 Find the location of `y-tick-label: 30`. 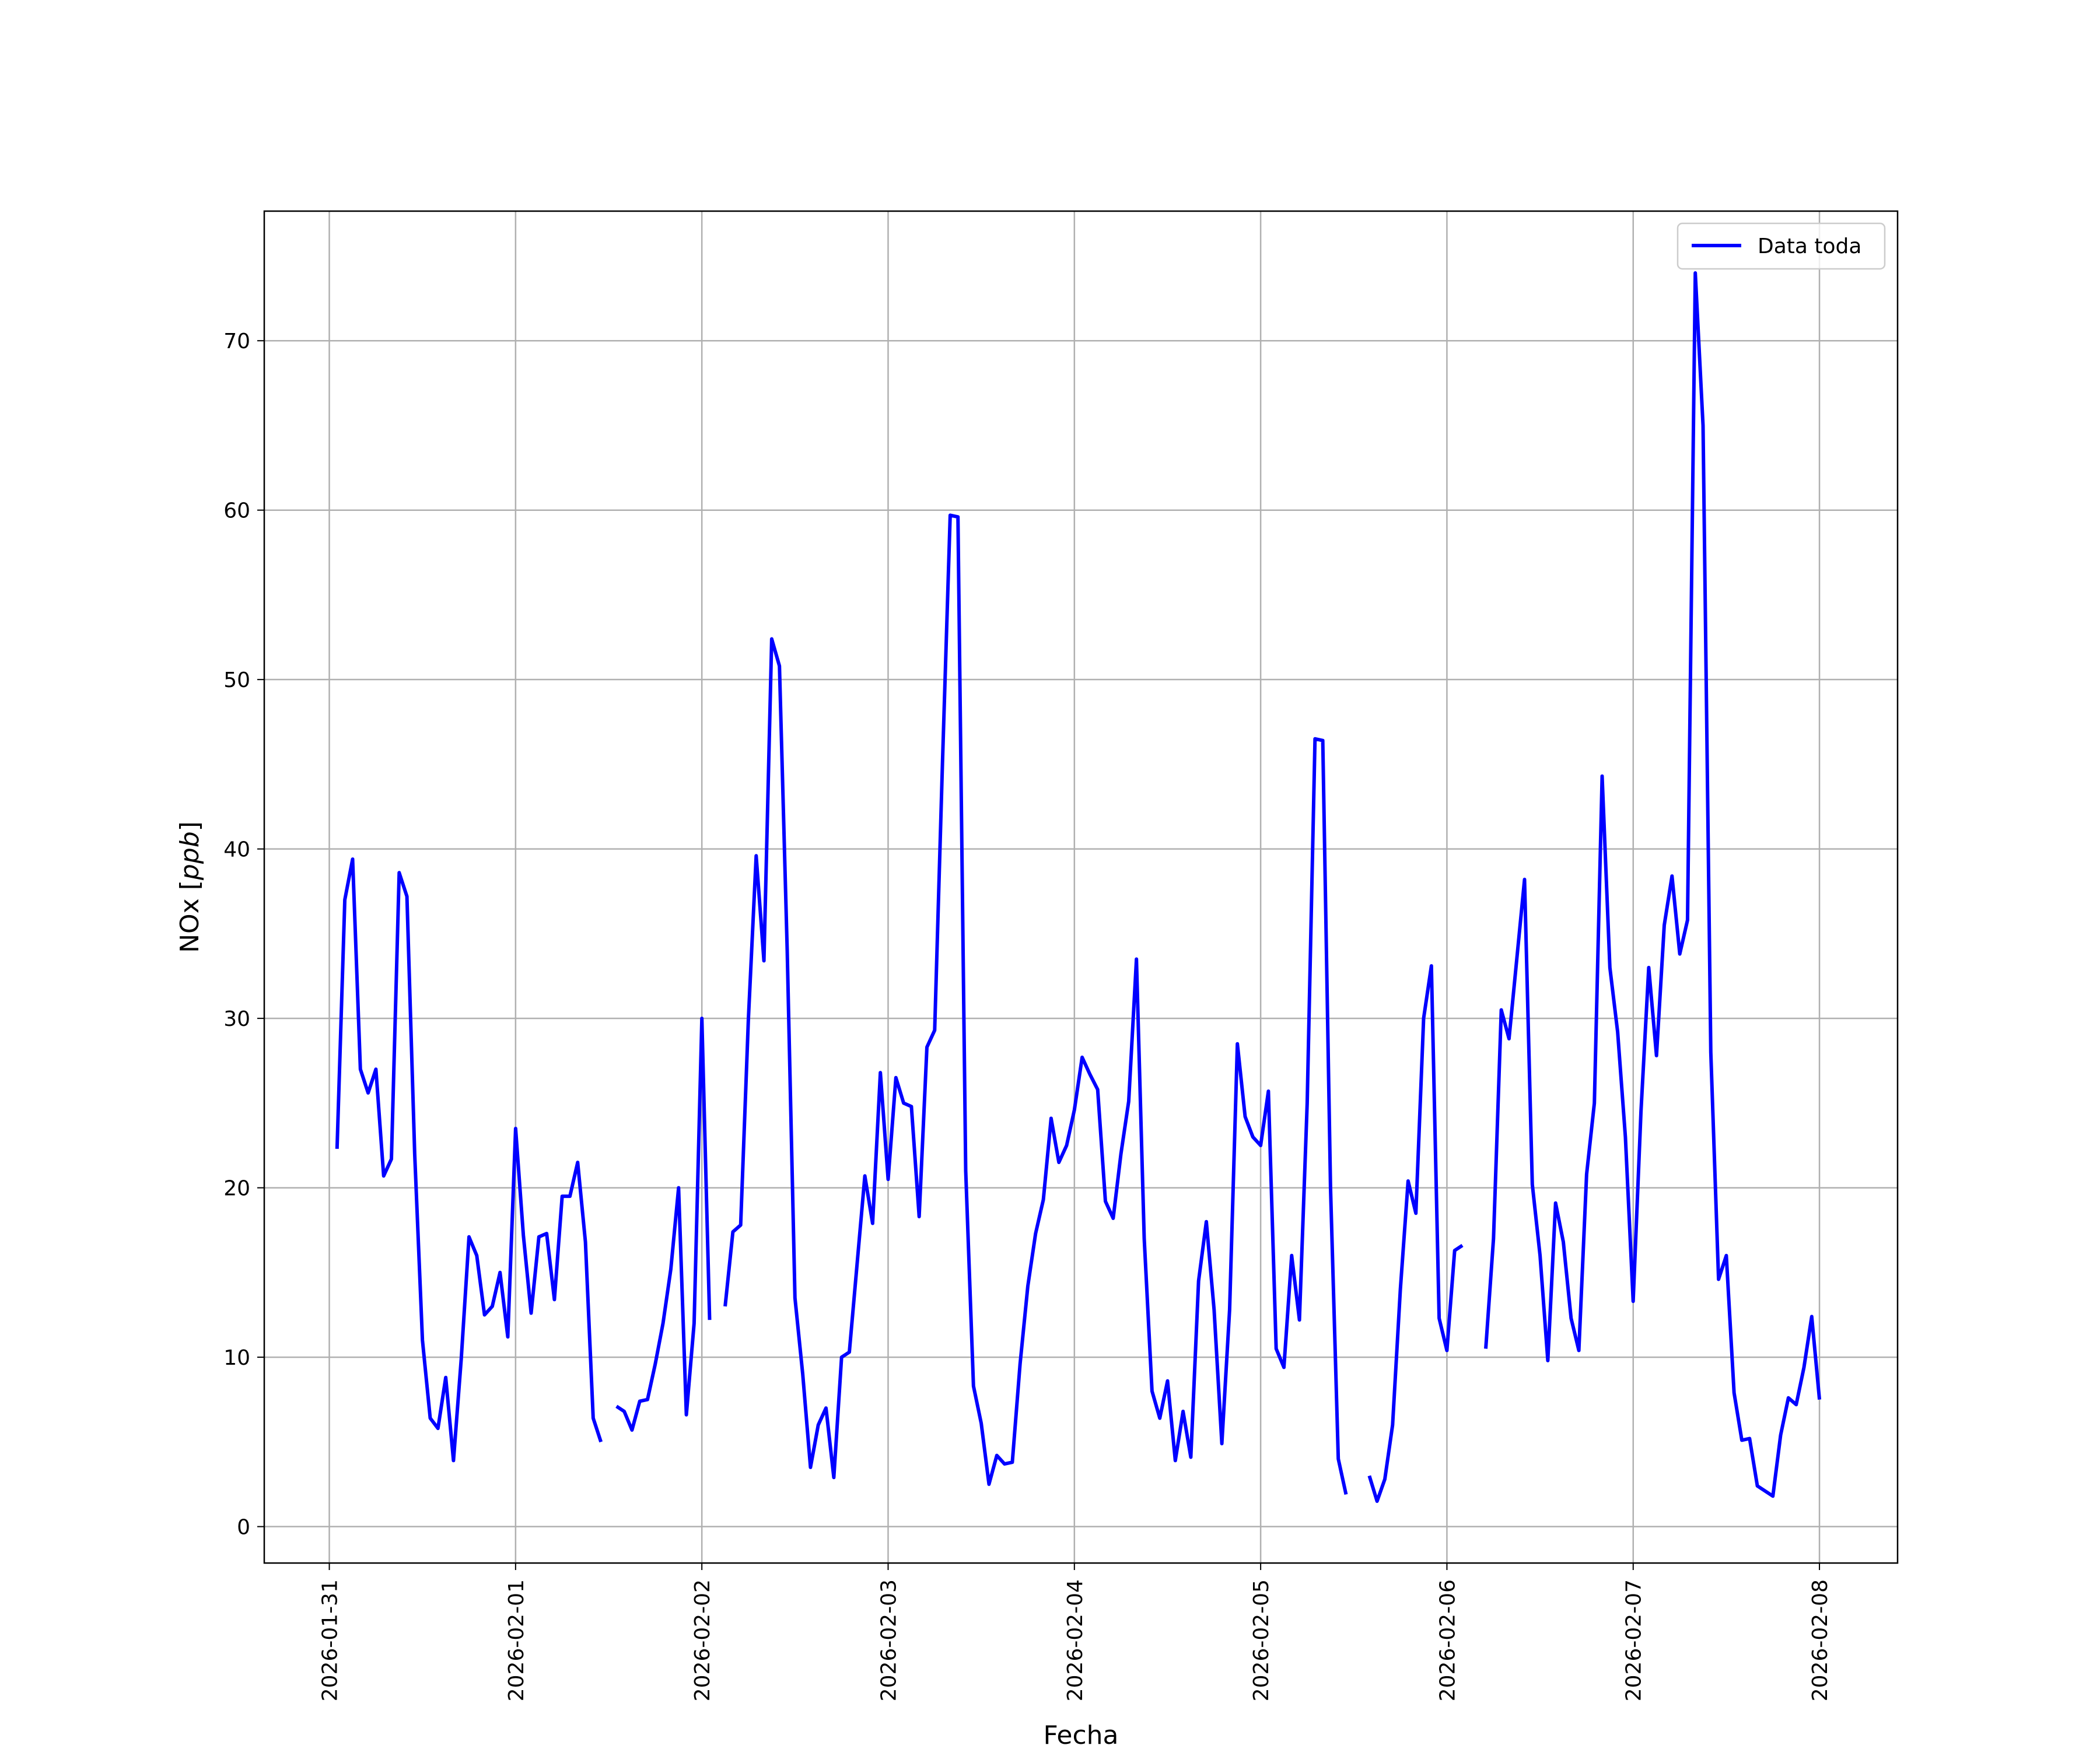

y-tick-label: 30 is located at coordinates (236, 1019).